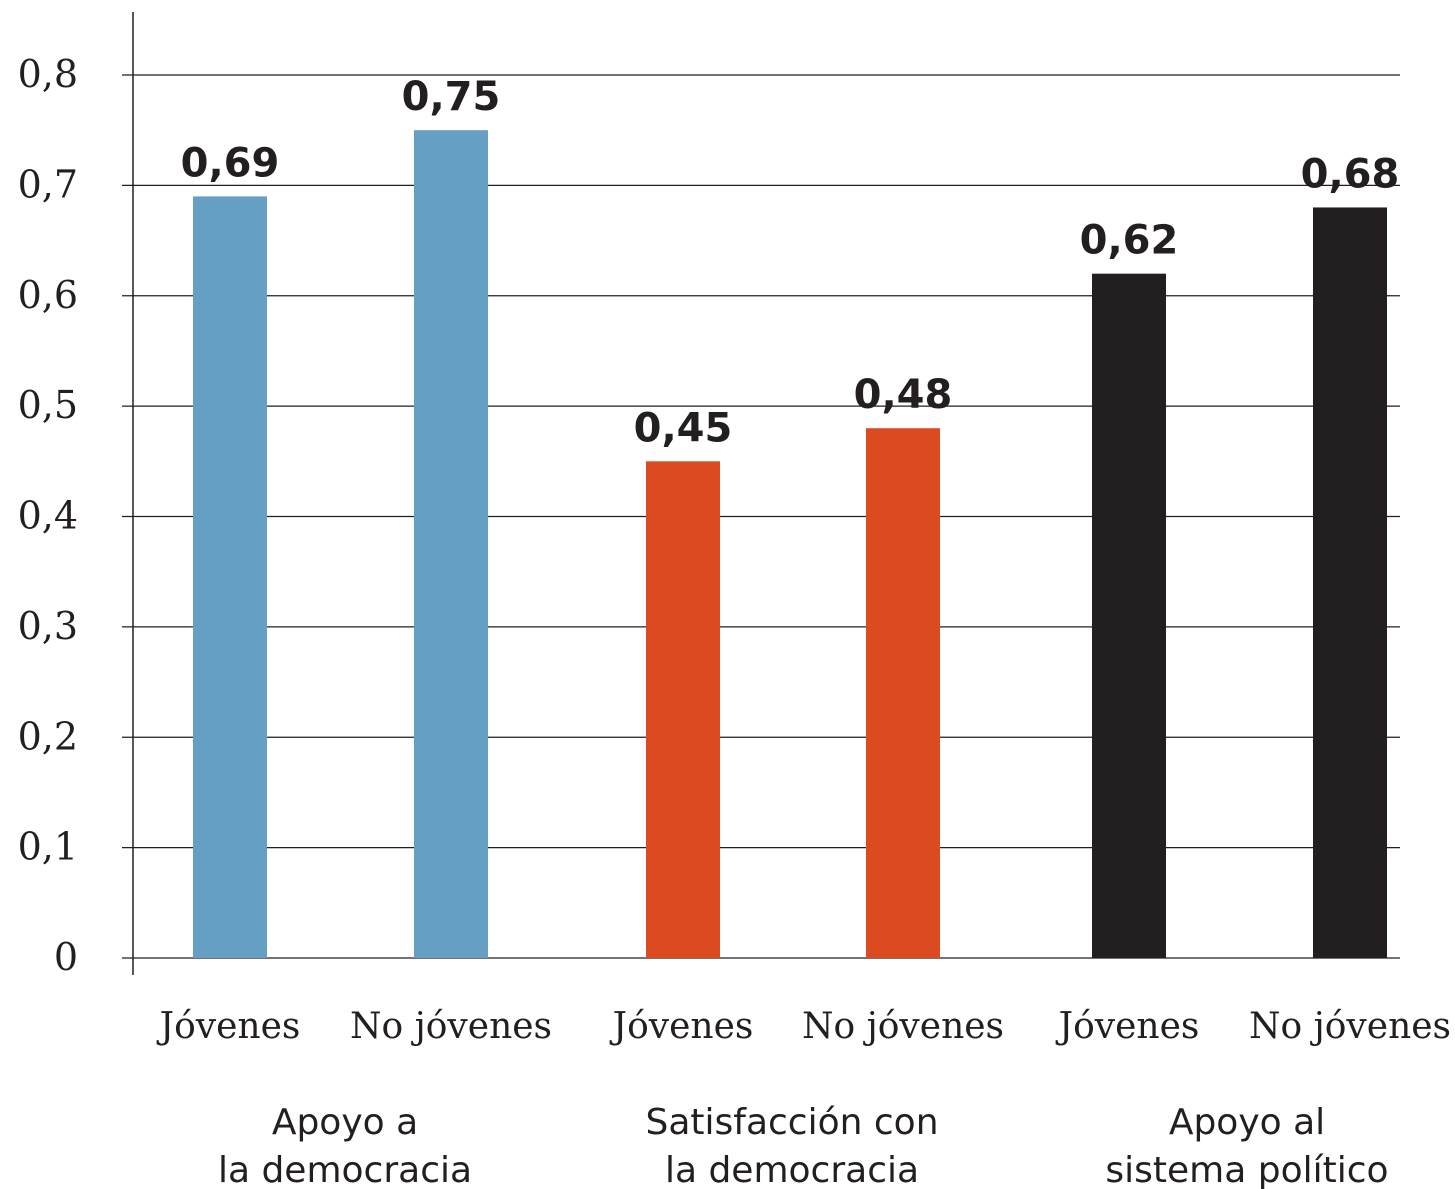 The height and width of the screenshot is (1189, 1455). Describe the element at coordinates (1129, 241) in the screenshot. I see `bar-value-label: 0,62` at that location.